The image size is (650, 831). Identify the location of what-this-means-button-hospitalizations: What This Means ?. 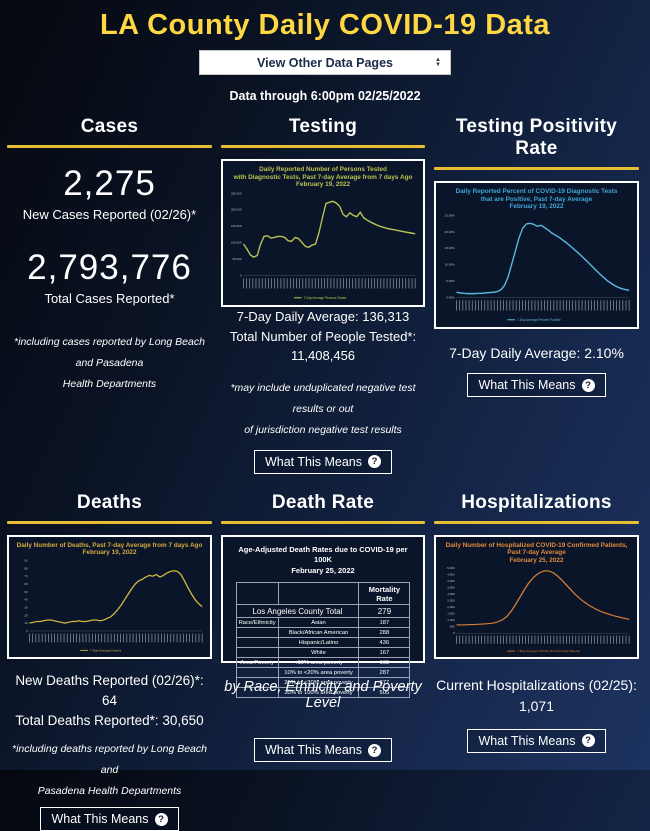
(536, 741).